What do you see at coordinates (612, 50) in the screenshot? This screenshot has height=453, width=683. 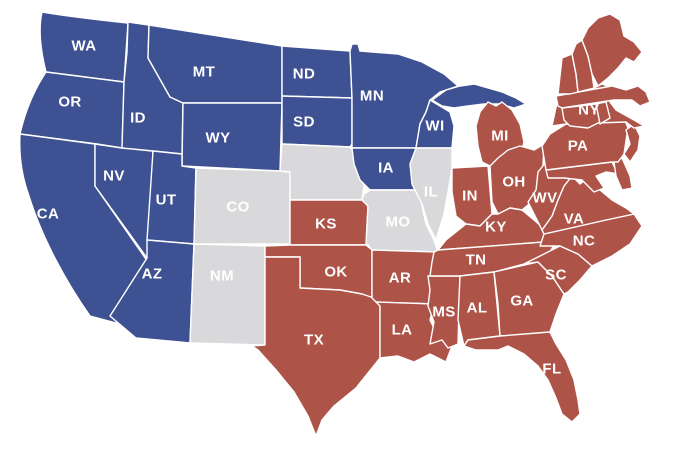 I see `state-maine` at bounding box center [612, 50].